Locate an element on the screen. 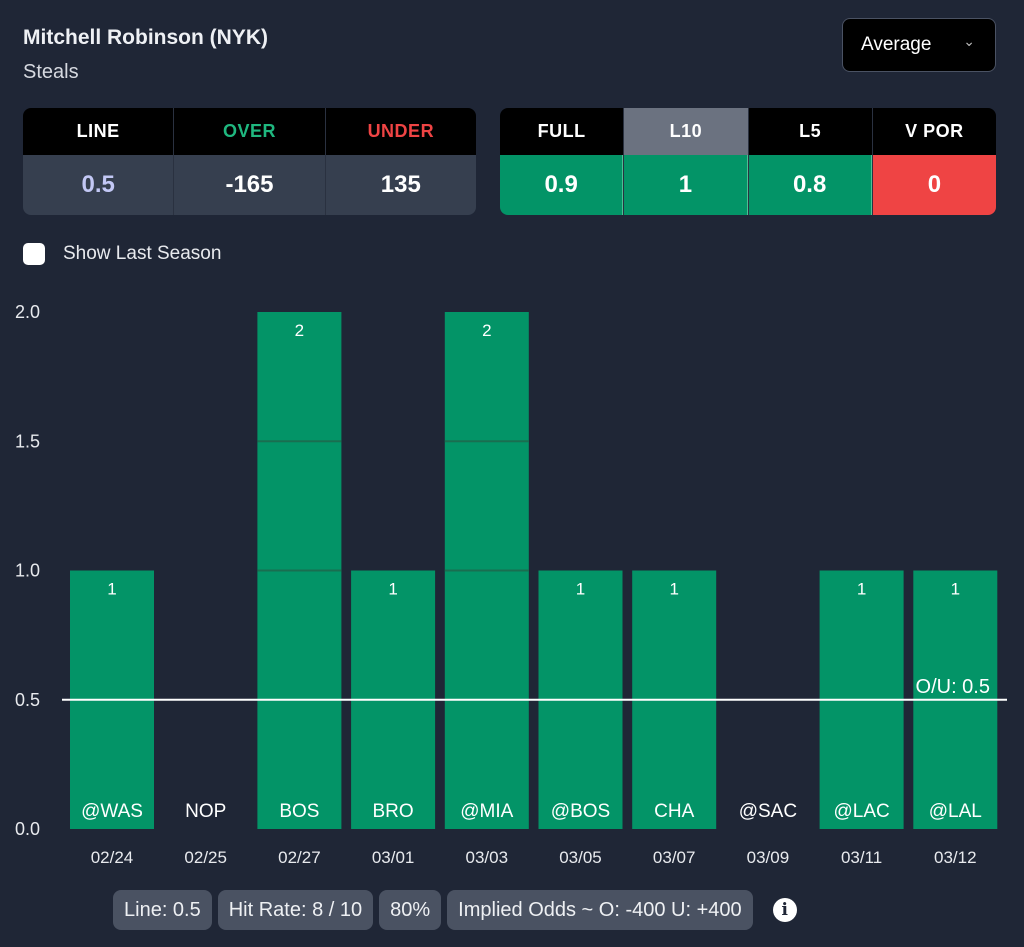 The image size is (1024, 947). info-icon: i is located at coordinates (784, 910).